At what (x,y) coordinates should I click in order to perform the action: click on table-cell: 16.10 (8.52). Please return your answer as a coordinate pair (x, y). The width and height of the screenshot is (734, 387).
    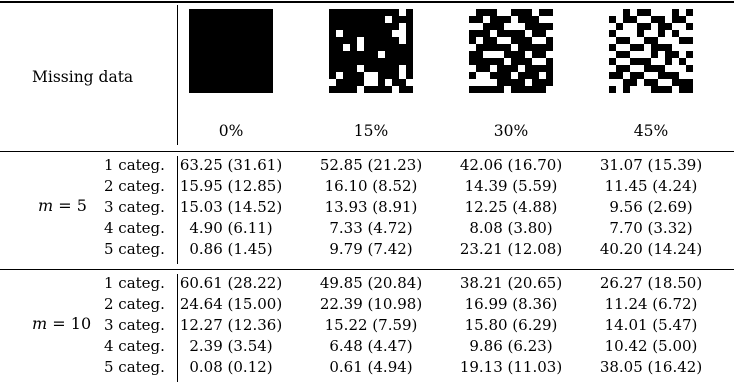
    Looking at the image, I should click on (371, 186).